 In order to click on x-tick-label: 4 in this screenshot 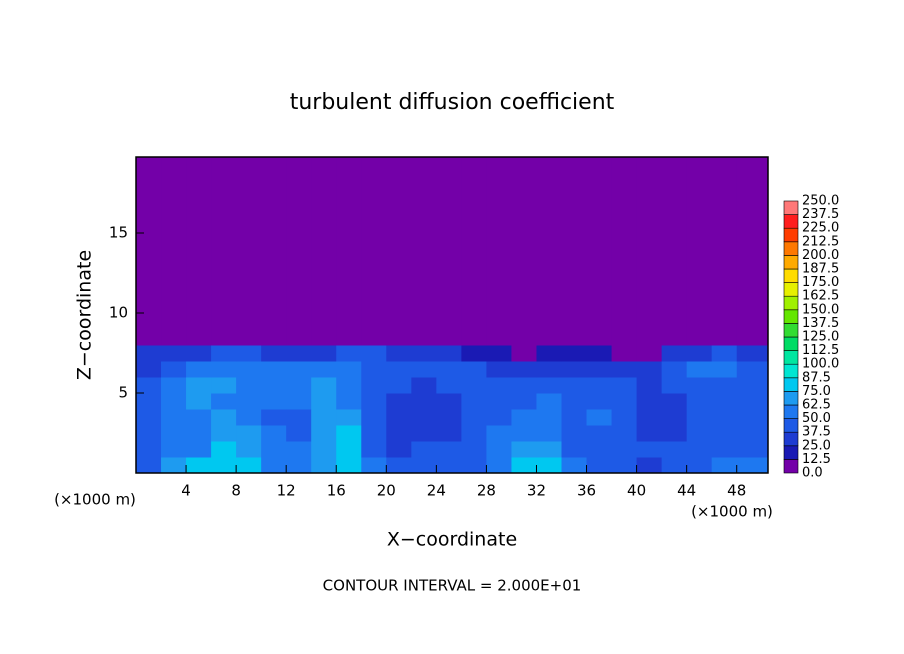, I will do `click(186, 491)`.